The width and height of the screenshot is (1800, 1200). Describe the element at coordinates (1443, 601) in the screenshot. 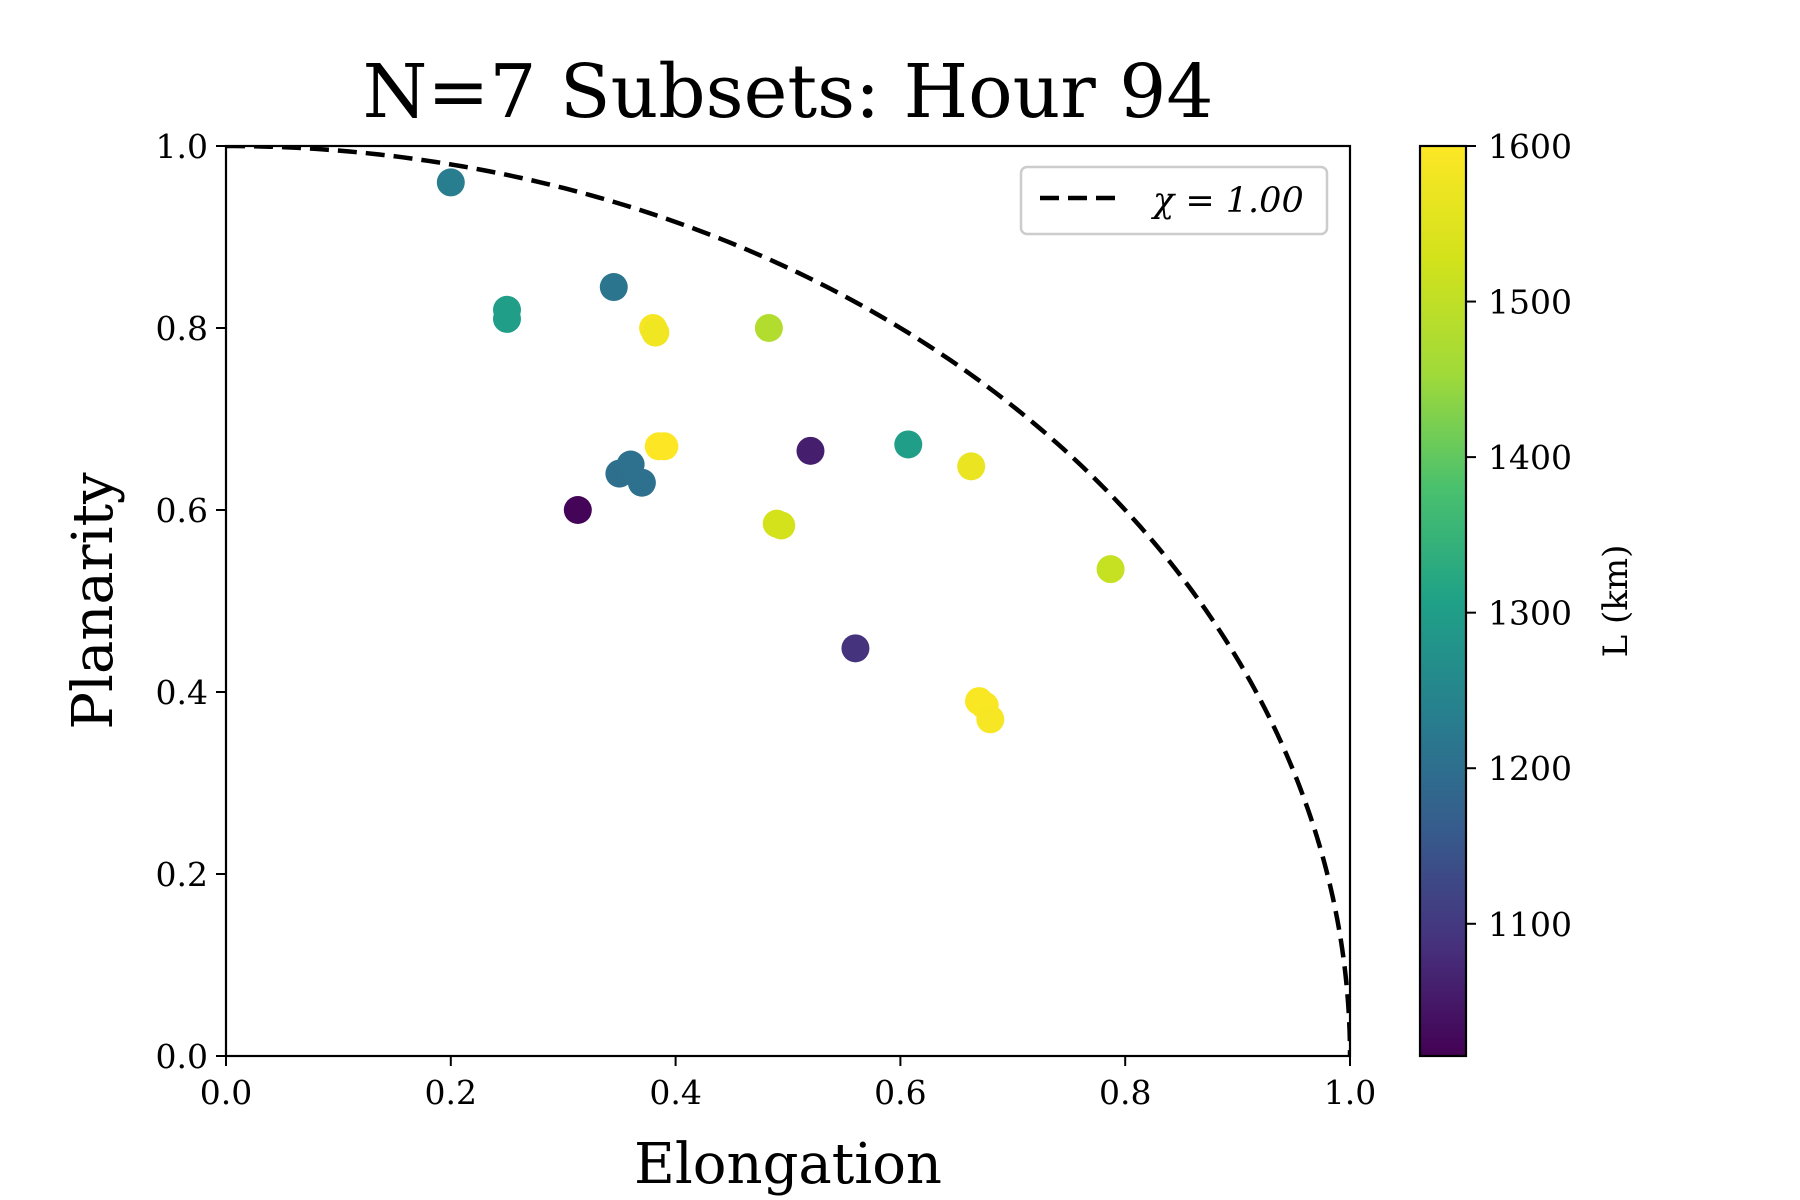

I see `colorbar-gradient` at that location.